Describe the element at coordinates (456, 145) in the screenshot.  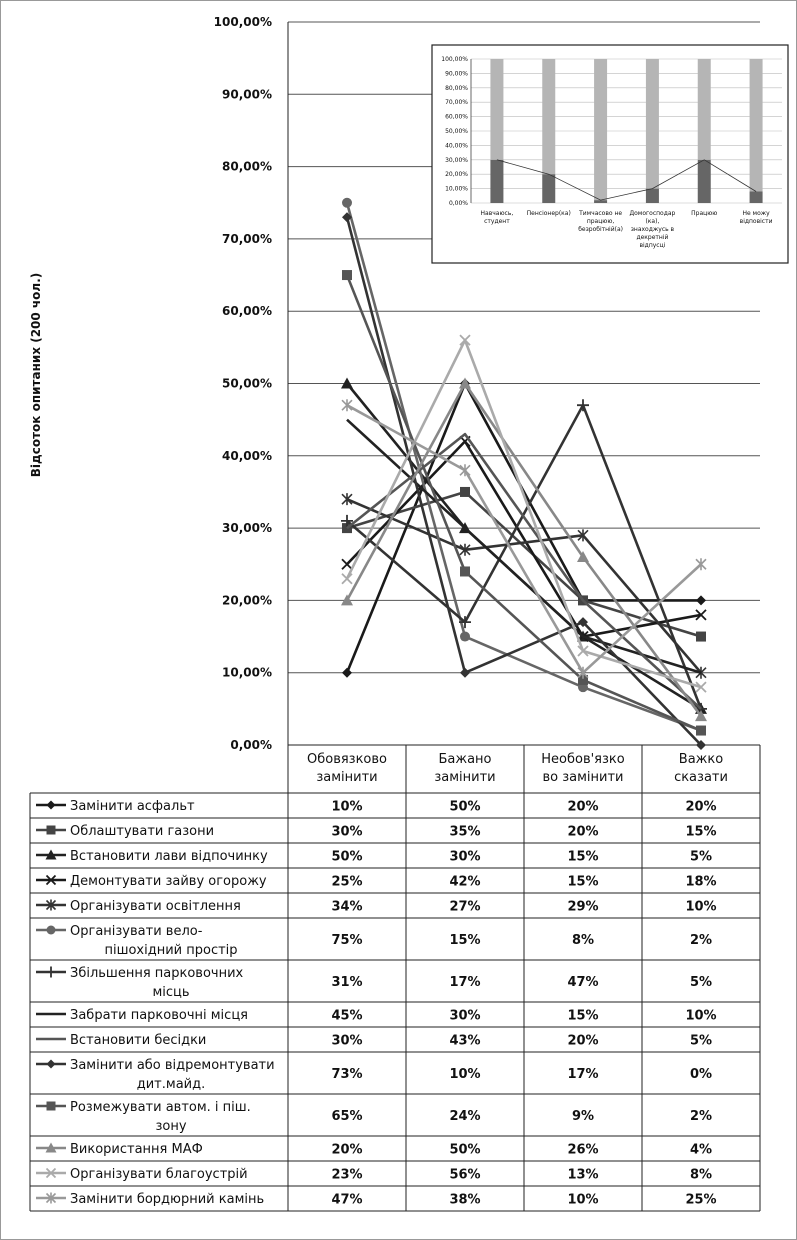
I see `inset-y-tick-label: 40,00%` at that location.